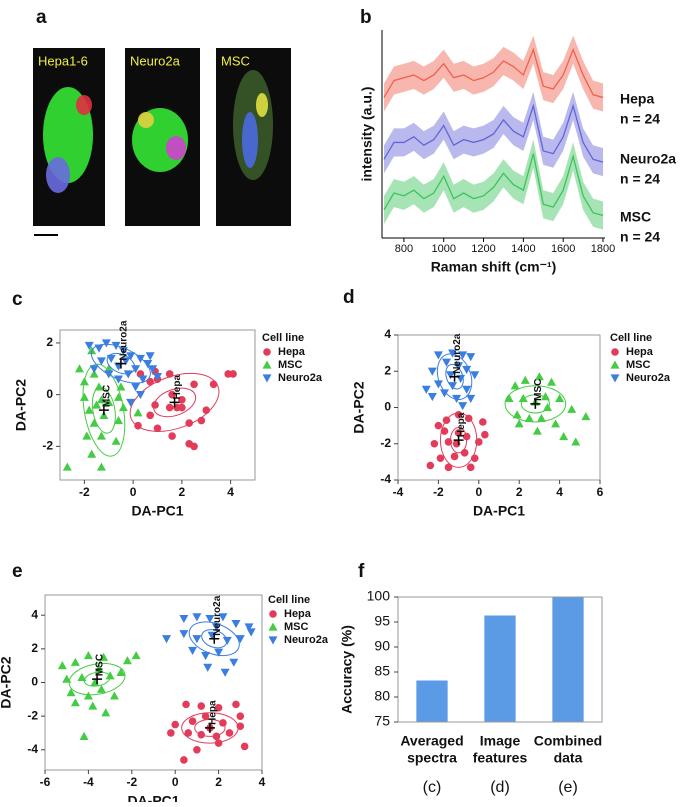 Image resolution: width=685 pixels, height=807 pixels. What do you see at coordinates (17, 299) in the screenshot?
I see `panel-label: c` at bounding box center [17, 299].